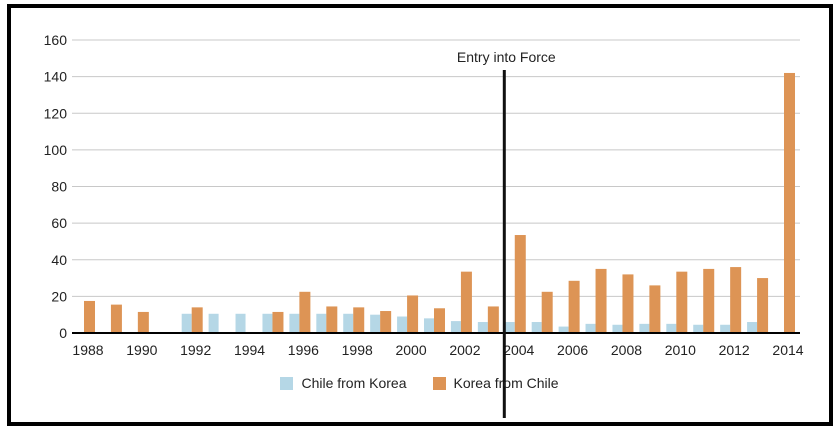 The image size is (839, 429). Describe the element at coordinates (628, 303) in the screenshot. I see `bar-korea-from-chile-2008` at that location.